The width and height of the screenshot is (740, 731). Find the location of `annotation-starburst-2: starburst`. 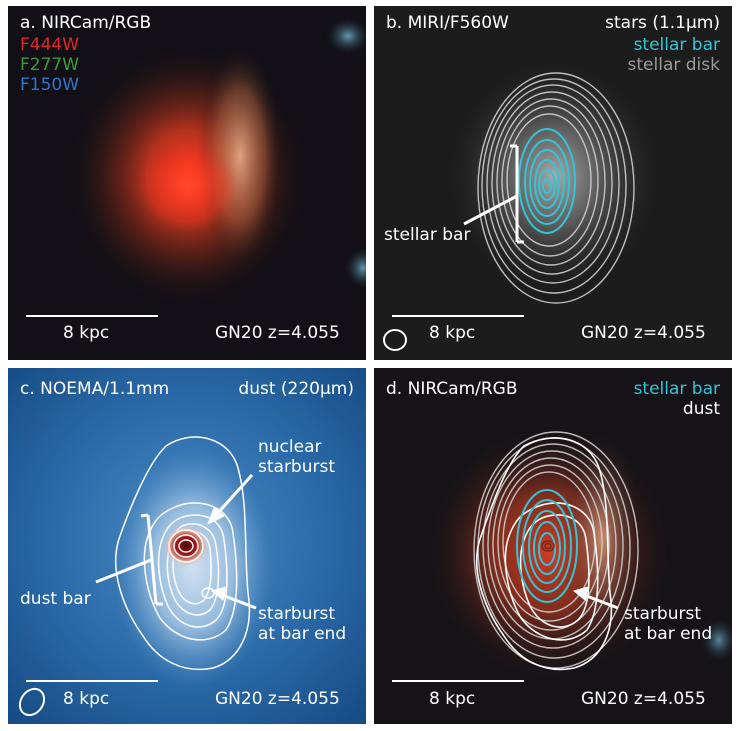

annotation-starburst-2: starburst is located at coordinates (297, 614).